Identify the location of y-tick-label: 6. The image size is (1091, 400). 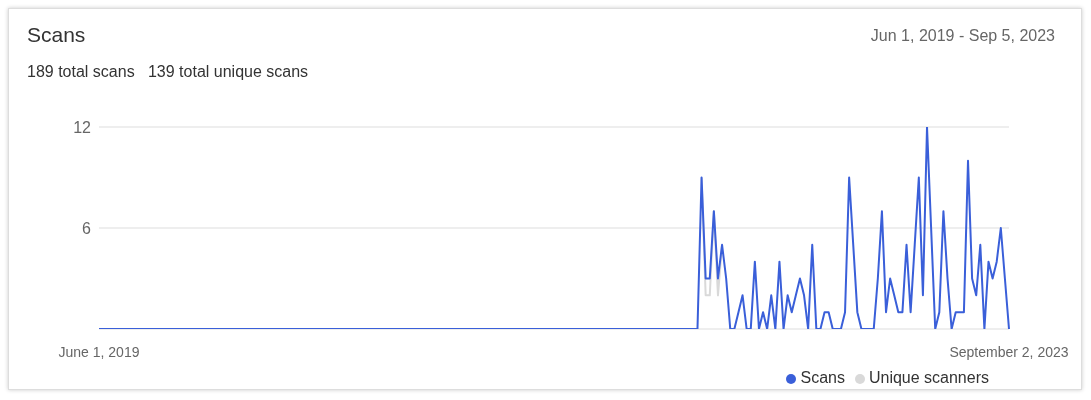
(87, 228).